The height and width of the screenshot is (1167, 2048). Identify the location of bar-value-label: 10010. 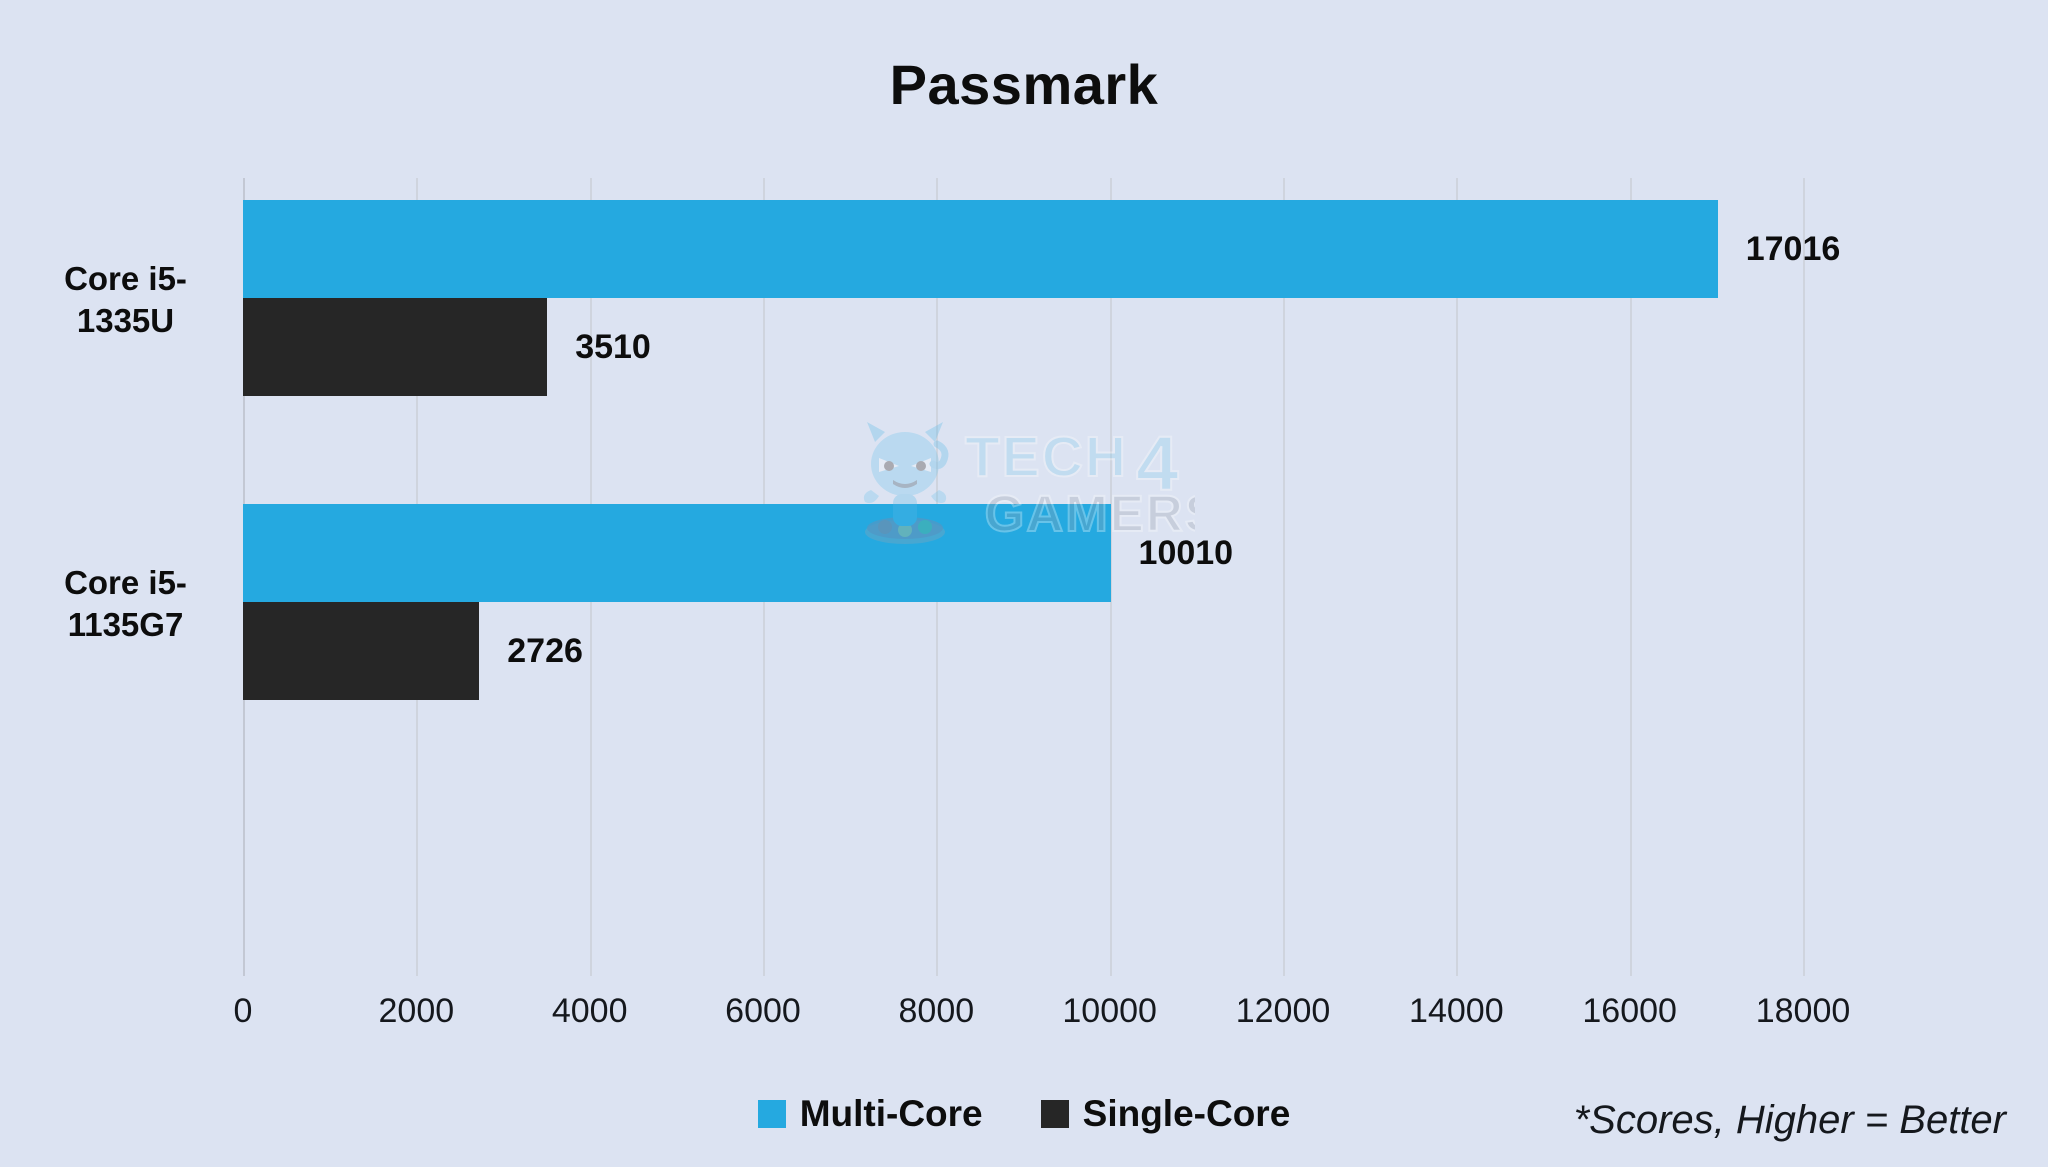
(1186, 553).